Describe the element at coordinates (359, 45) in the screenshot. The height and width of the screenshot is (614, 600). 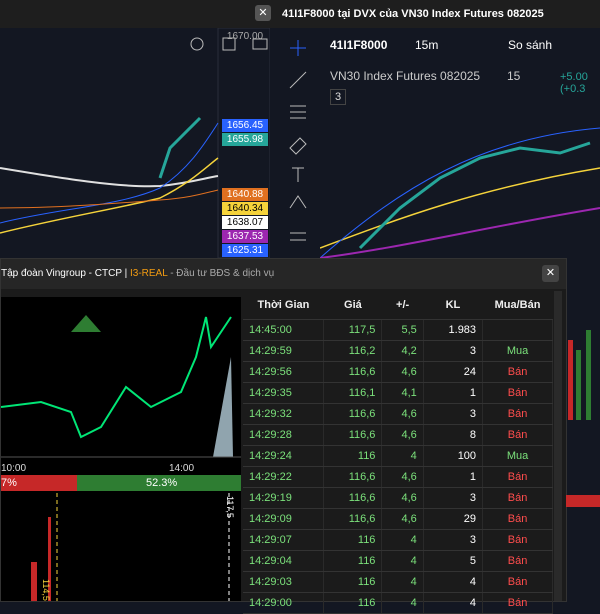
I see `symbol: 41I1F8000` at that location.